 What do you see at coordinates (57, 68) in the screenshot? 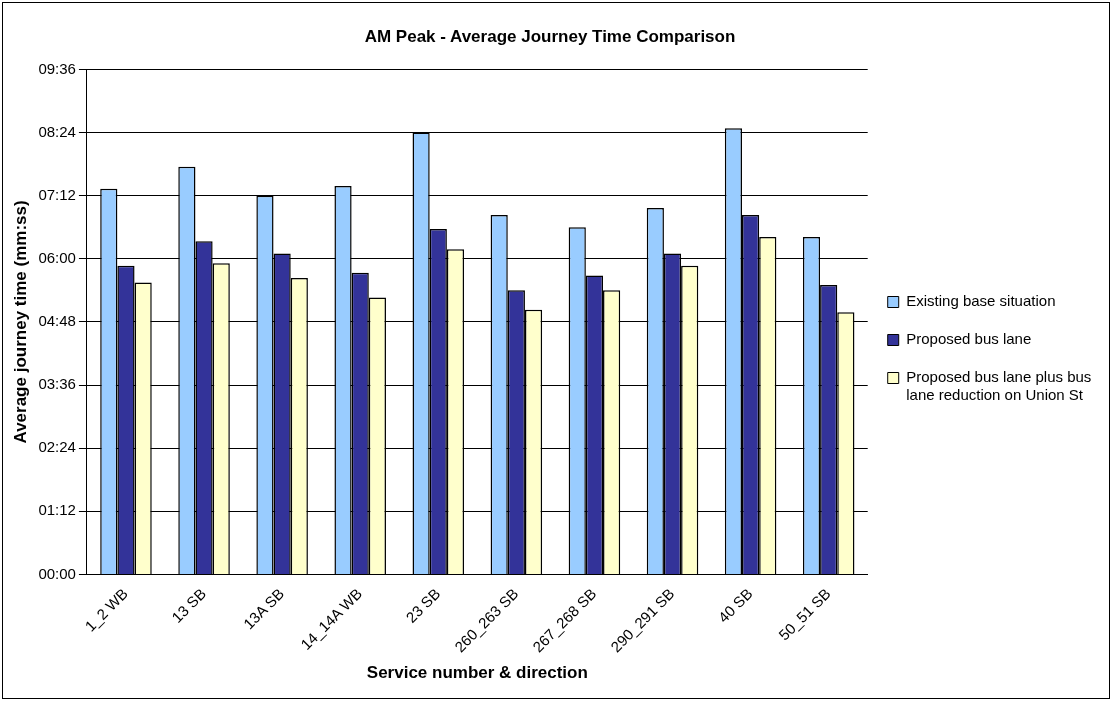
I see `y-tick-label: 09:36` at bounding box center [57, 68].